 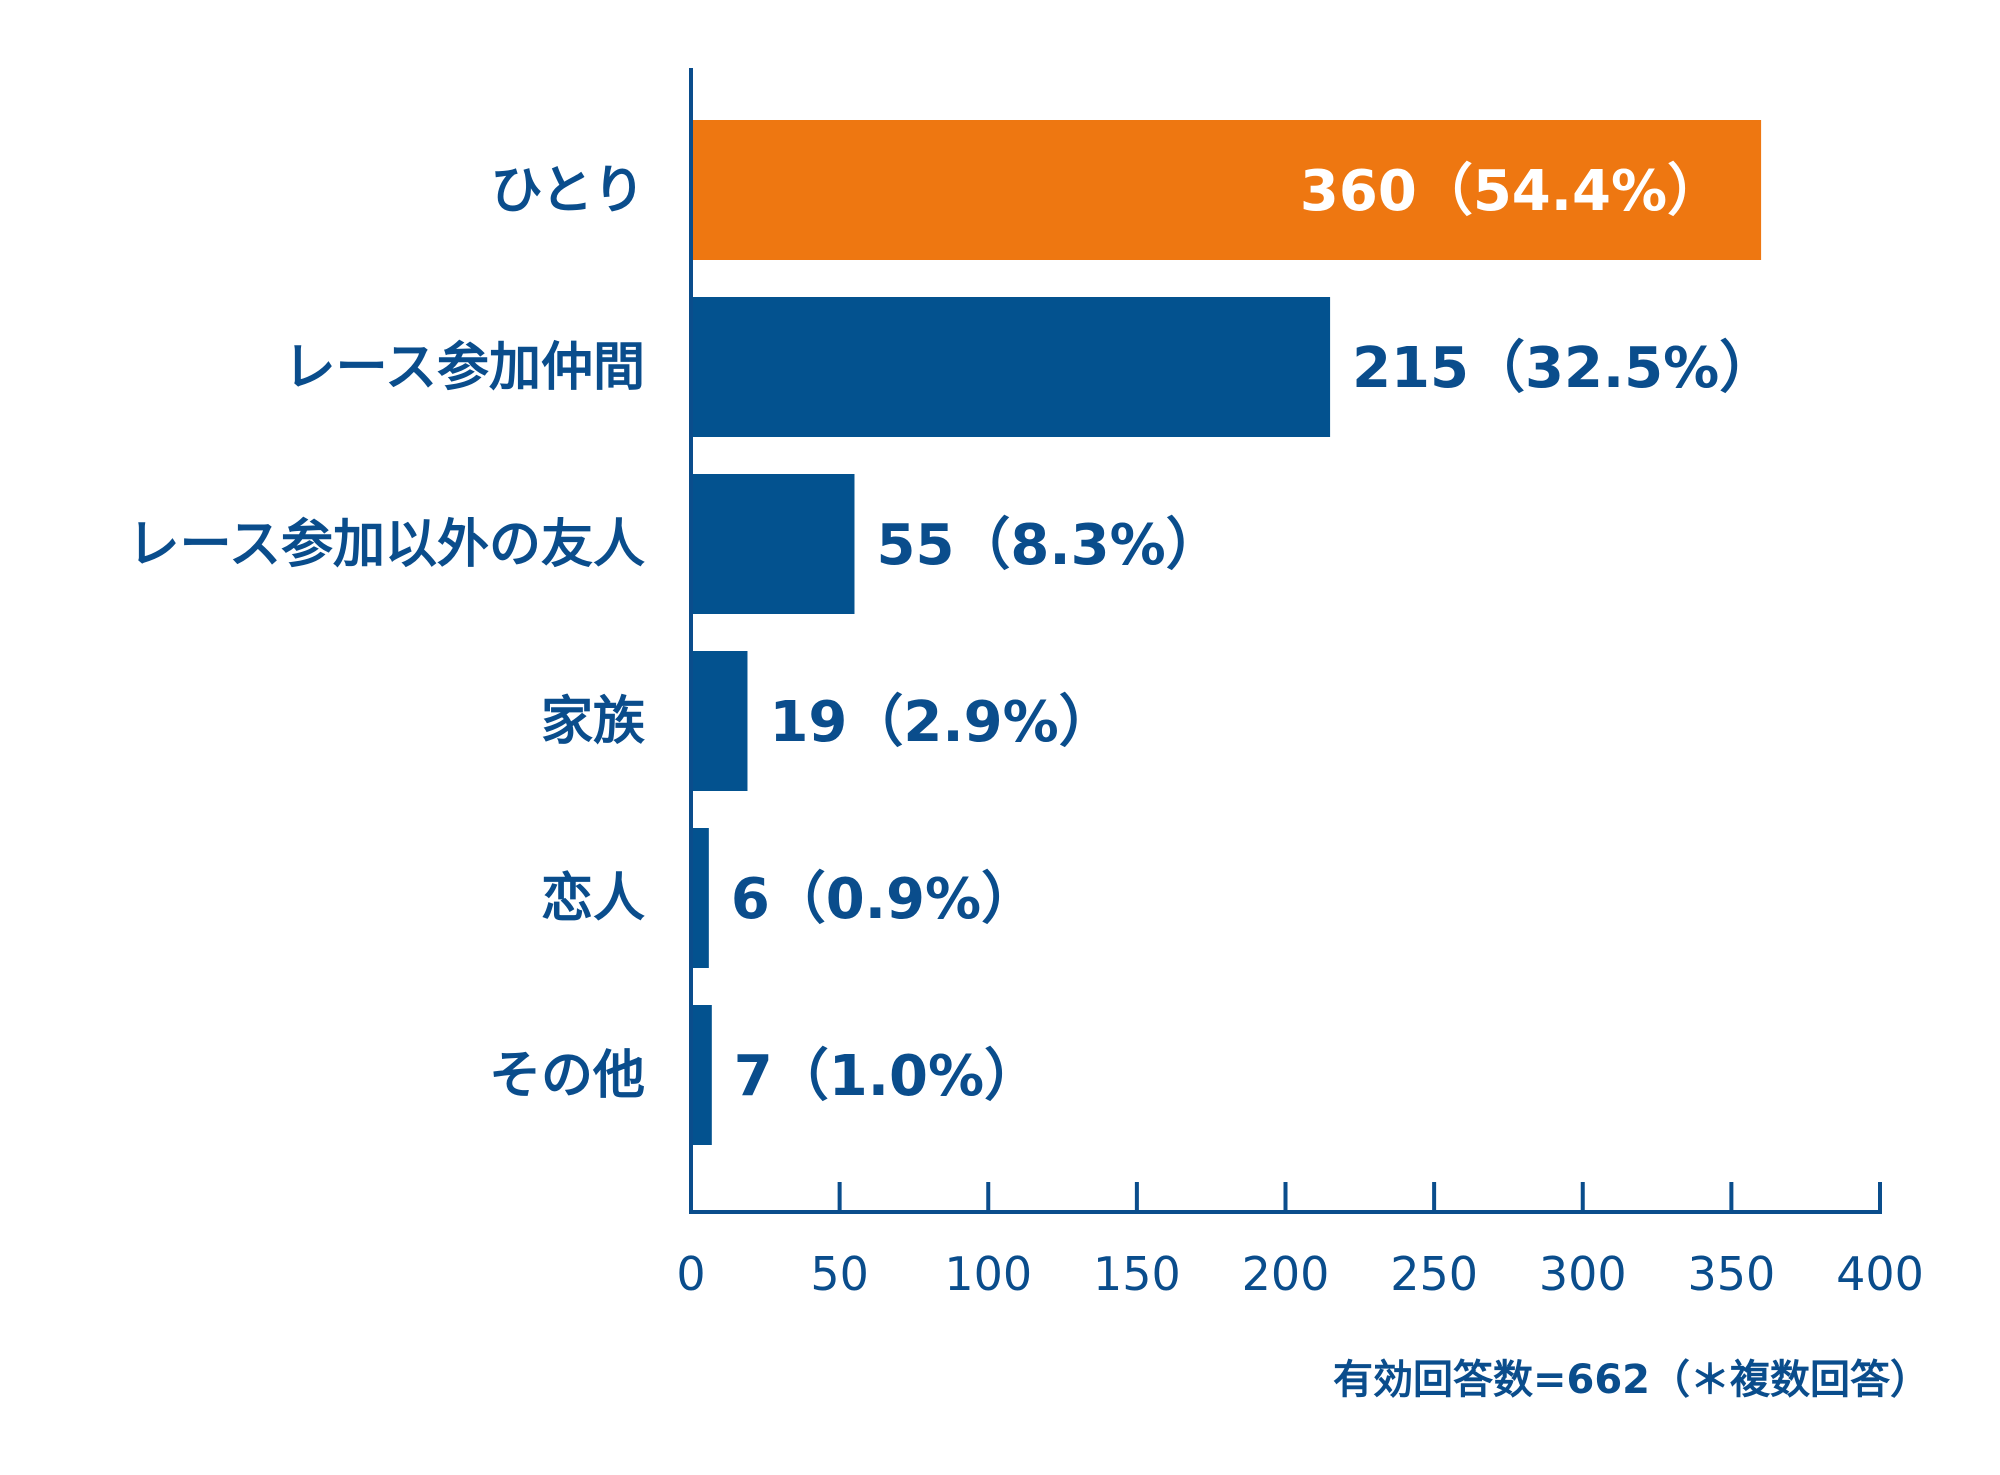 What do you see at coordinates (690, 1274) in the screenshot?
I see `x-tick-label: 0` at bounding box center [690, 1274].